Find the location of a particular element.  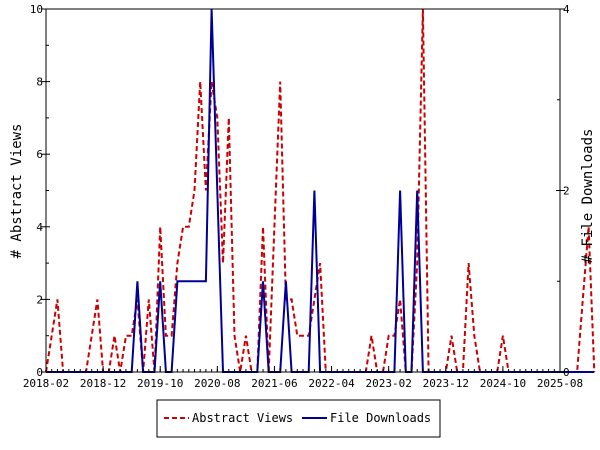

x-tick-label: 2018-02 is located at coordinates (46, 383).